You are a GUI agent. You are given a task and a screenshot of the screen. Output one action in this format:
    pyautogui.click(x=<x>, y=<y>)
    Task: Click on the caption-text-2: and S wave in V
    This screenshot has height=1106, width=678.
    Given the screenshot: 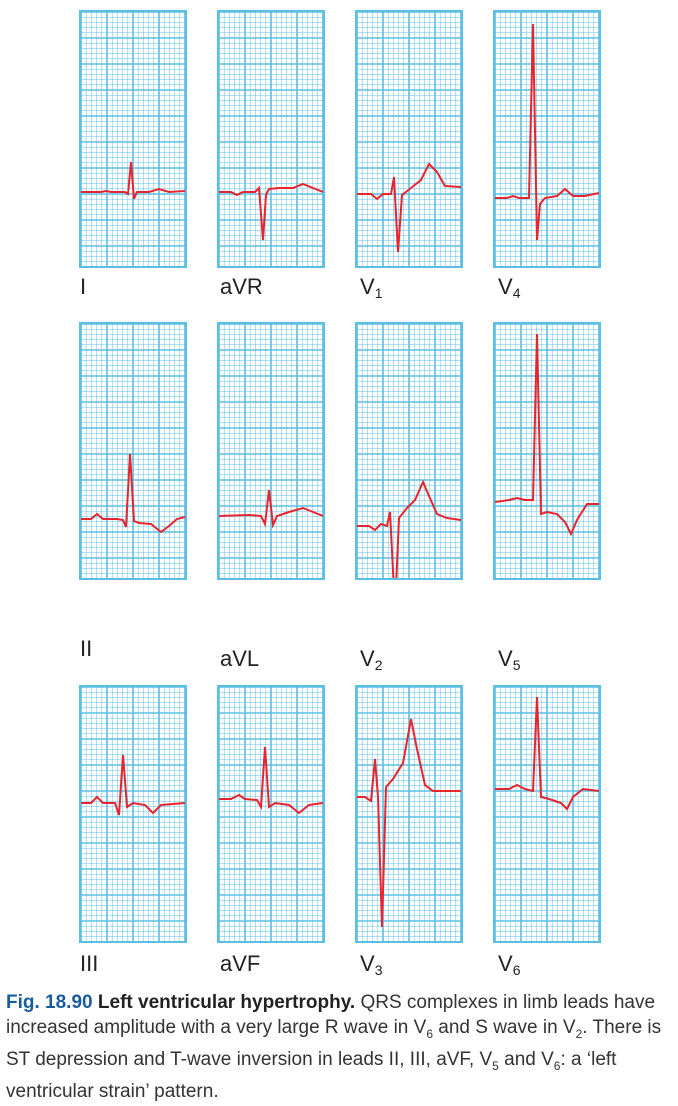 What is the action you would take?
    pyautogui.click(x=504, y=1027)
    